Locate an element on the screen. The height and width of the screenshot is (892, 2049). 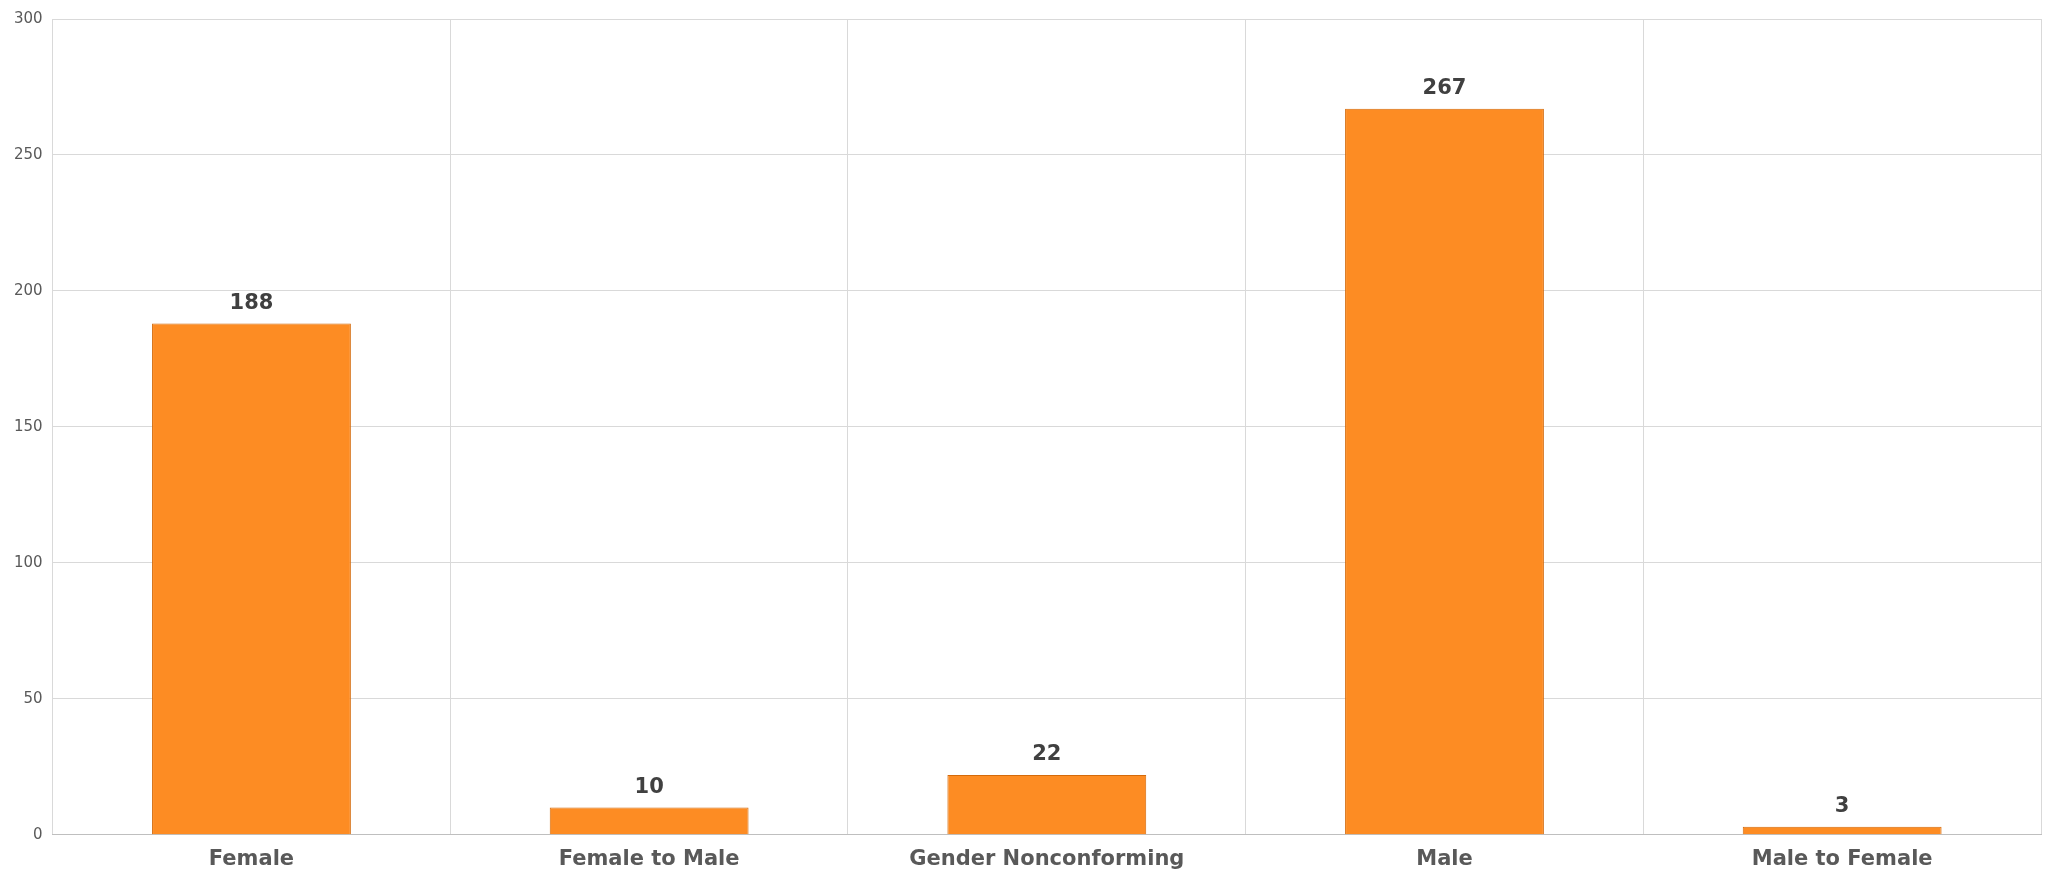
y-tick-label: 200 is located at coordinates (28, 289).